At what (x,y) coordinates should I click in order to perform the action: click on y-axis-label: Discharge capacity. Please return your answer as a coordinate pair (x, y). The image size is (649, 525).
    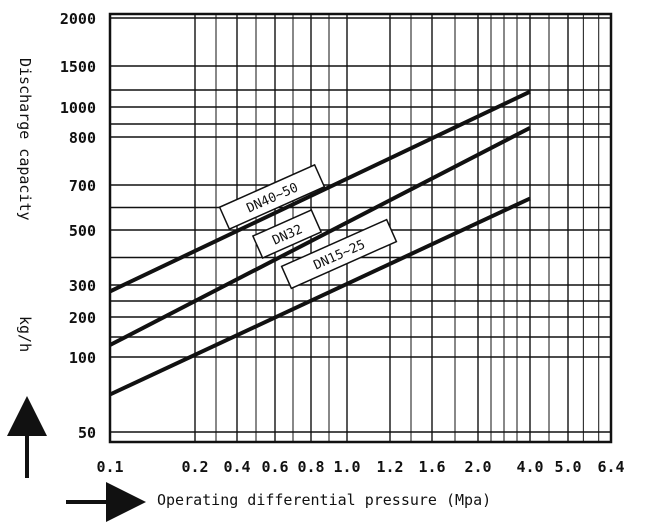
    Looking at the image, I should click on (25, 139).